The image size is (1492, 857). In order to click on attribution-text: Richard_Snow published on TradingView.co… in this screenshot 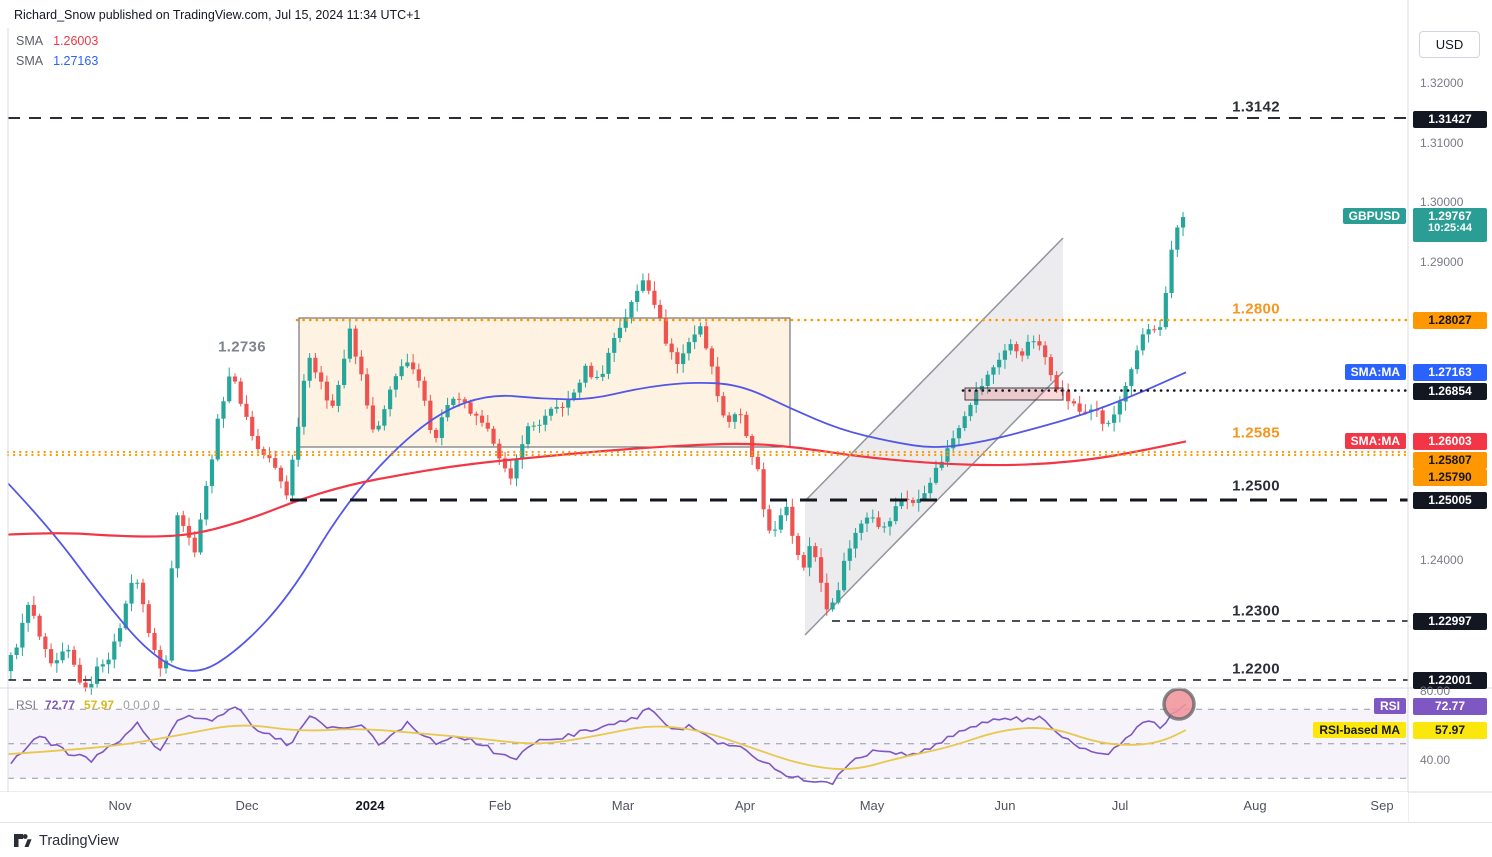, I will do `click(217, 15)`.